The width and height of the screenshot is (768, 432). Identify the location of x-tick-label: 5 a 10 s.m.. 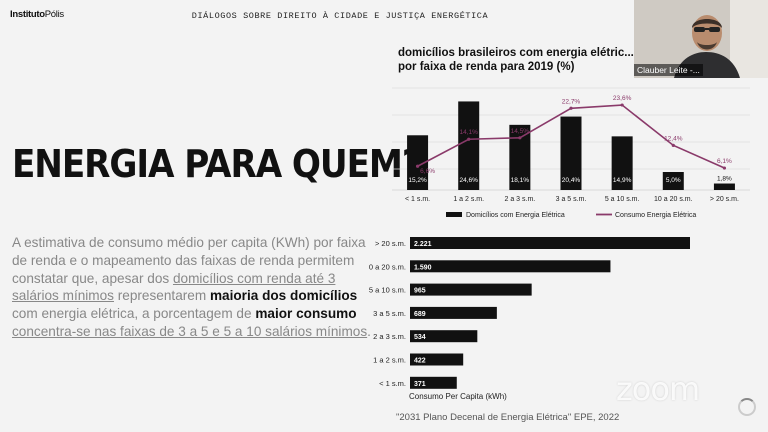
(622, 199).